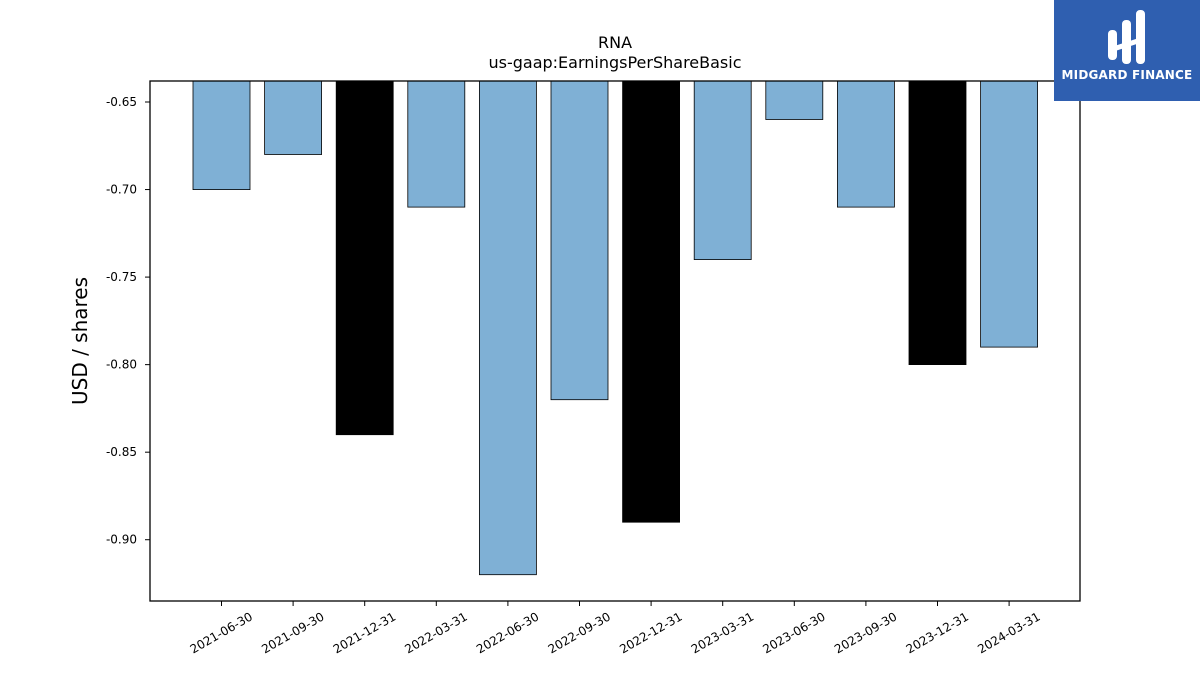 This screenshot has height=675, width=1200. I want to click on chart-subtitle: us-gaap:EarningsPerShareBasic, so click(614, 62).